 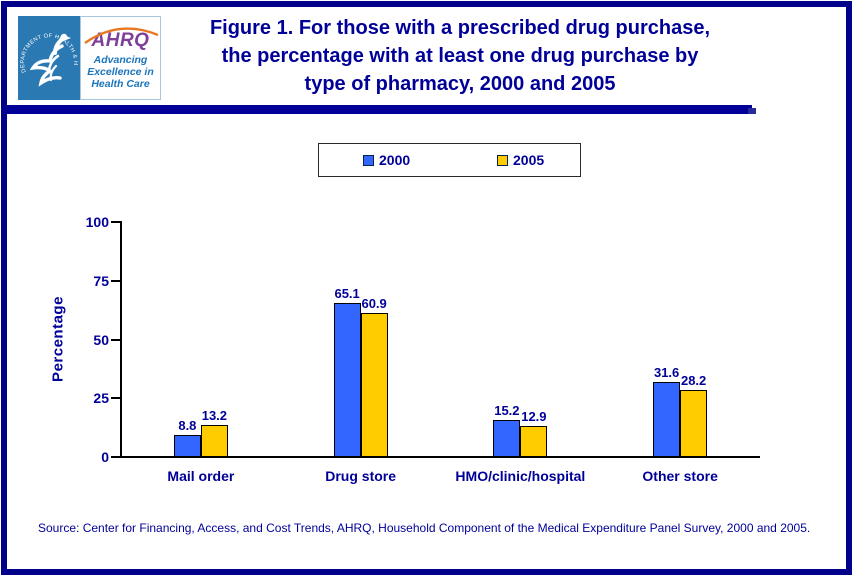 I want to click on x-category-label: Other store, so click(x=680, y=476).